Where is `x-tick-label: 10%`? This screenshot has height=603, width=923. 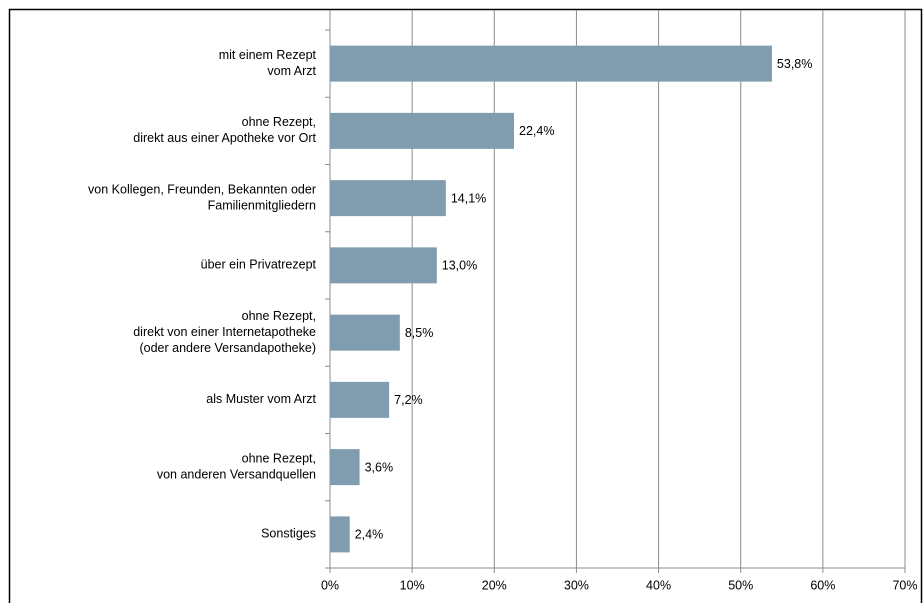
x-tick-label: 10% is located at coordinates (412, 585).